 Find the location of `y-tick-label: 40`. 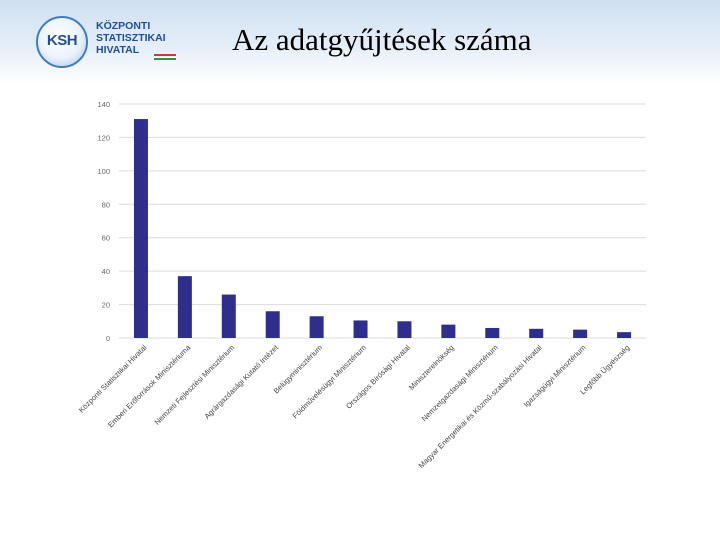

y-tick-label: 40 is located at coordinates (106, 271).